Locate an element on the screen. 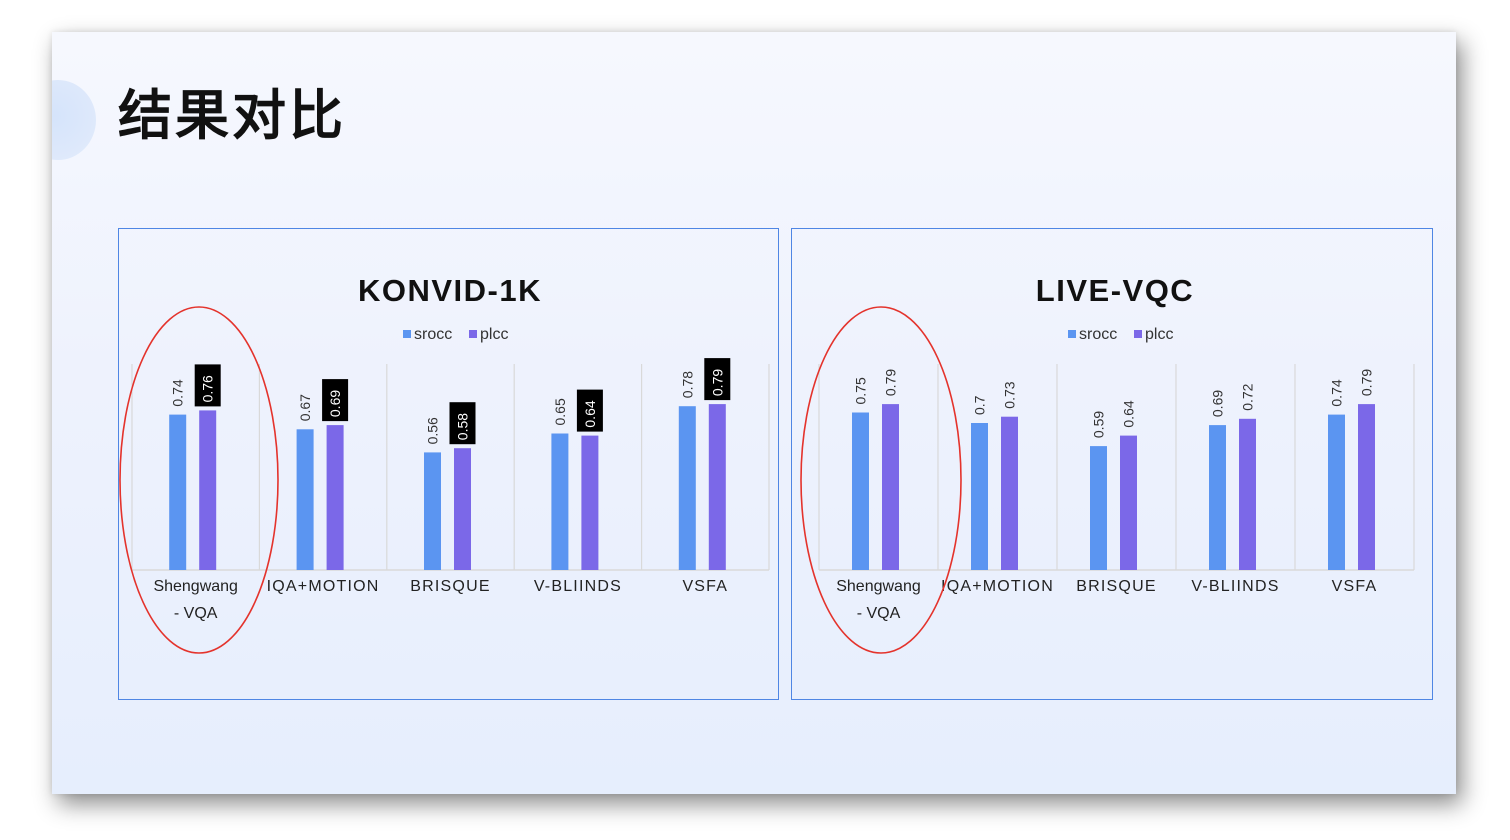  category-group-iqa-motion: 0.67 0.69 is located at coordinates (322, 474).